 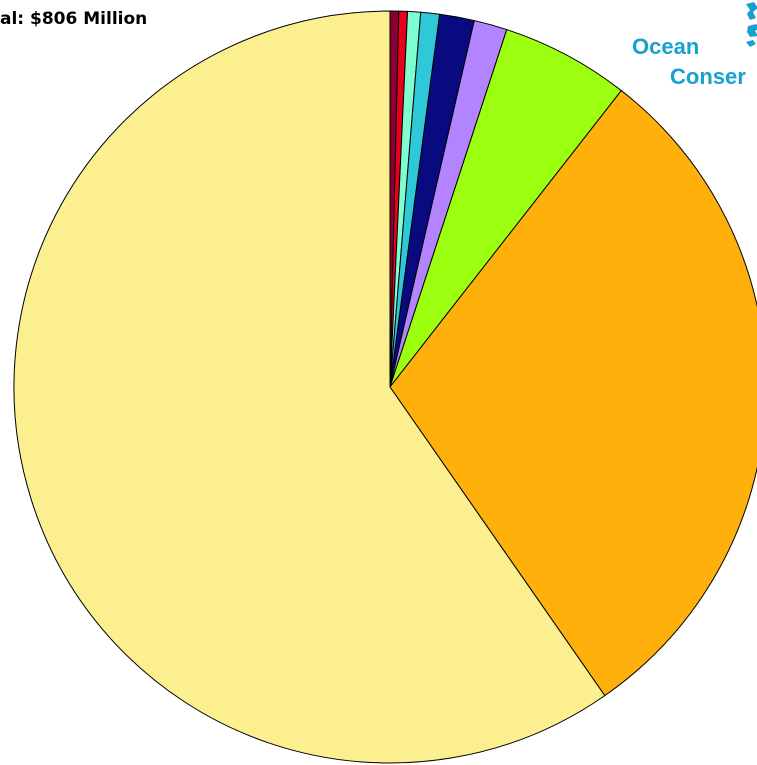 What do you see at coordinates (708, 76) in the screenshot?
I see `logo-text-conser: Conser` at bounding box center [708, 76].